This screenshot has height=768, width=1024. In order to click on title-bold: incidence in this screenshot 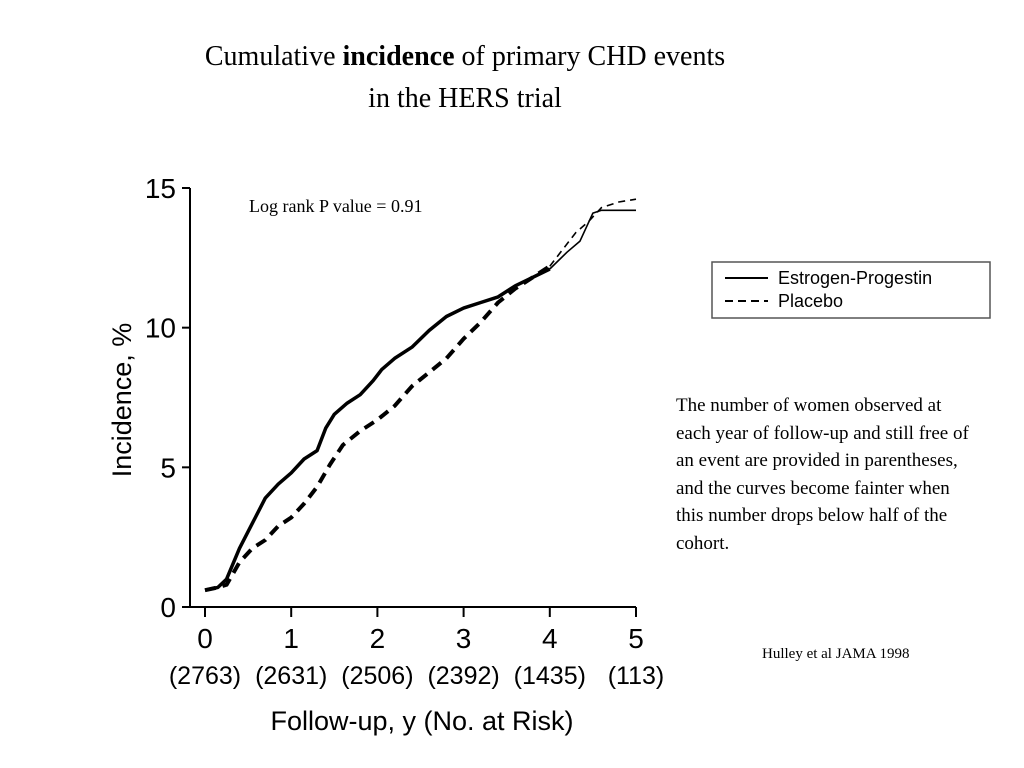, I will do `click(398, 56)`.